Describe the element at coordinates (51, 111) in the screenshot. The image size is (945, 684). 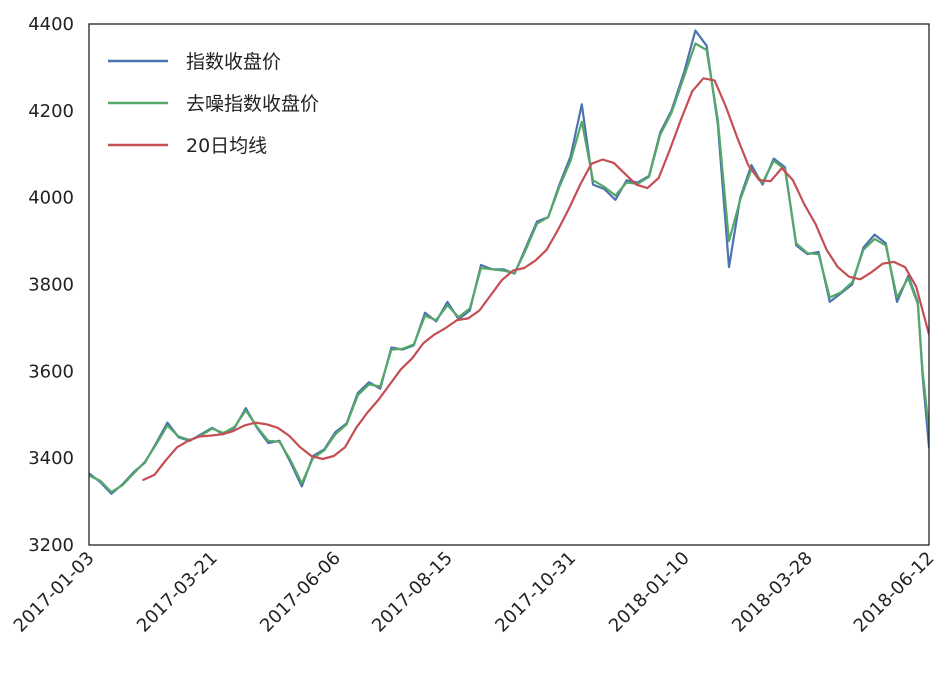
I see `y-tick-label: 4200` at that location.